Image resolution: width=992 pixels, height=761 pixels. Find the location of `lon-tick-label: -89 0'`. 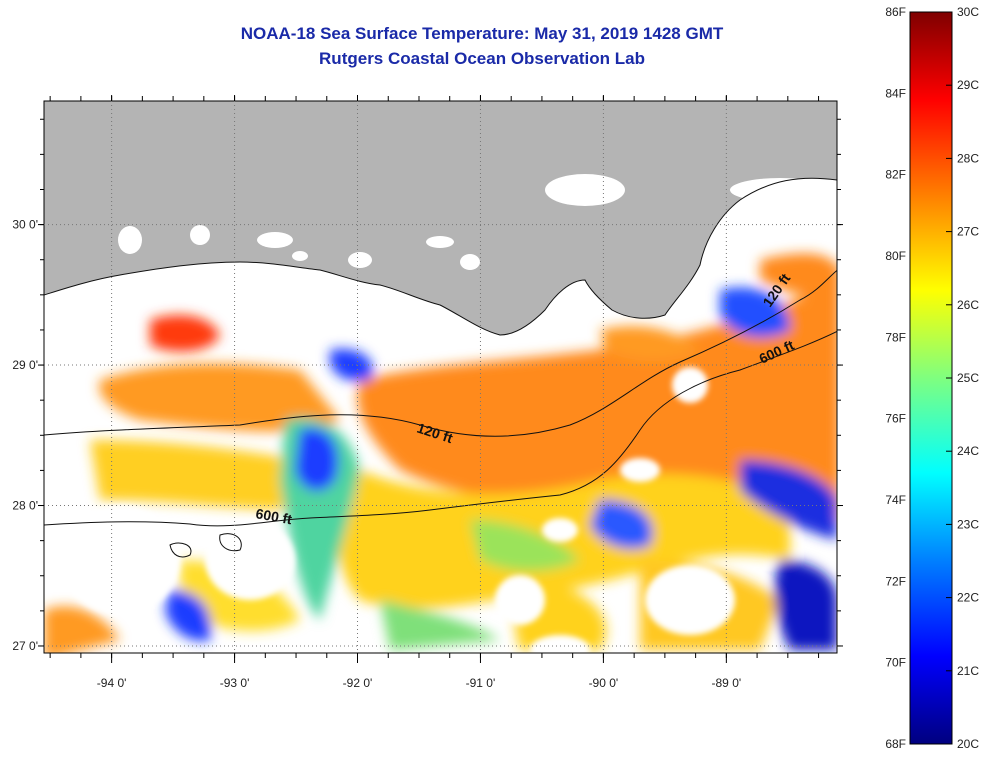

lon-tick-label: -89 0' is located at coordinates (727, 683).